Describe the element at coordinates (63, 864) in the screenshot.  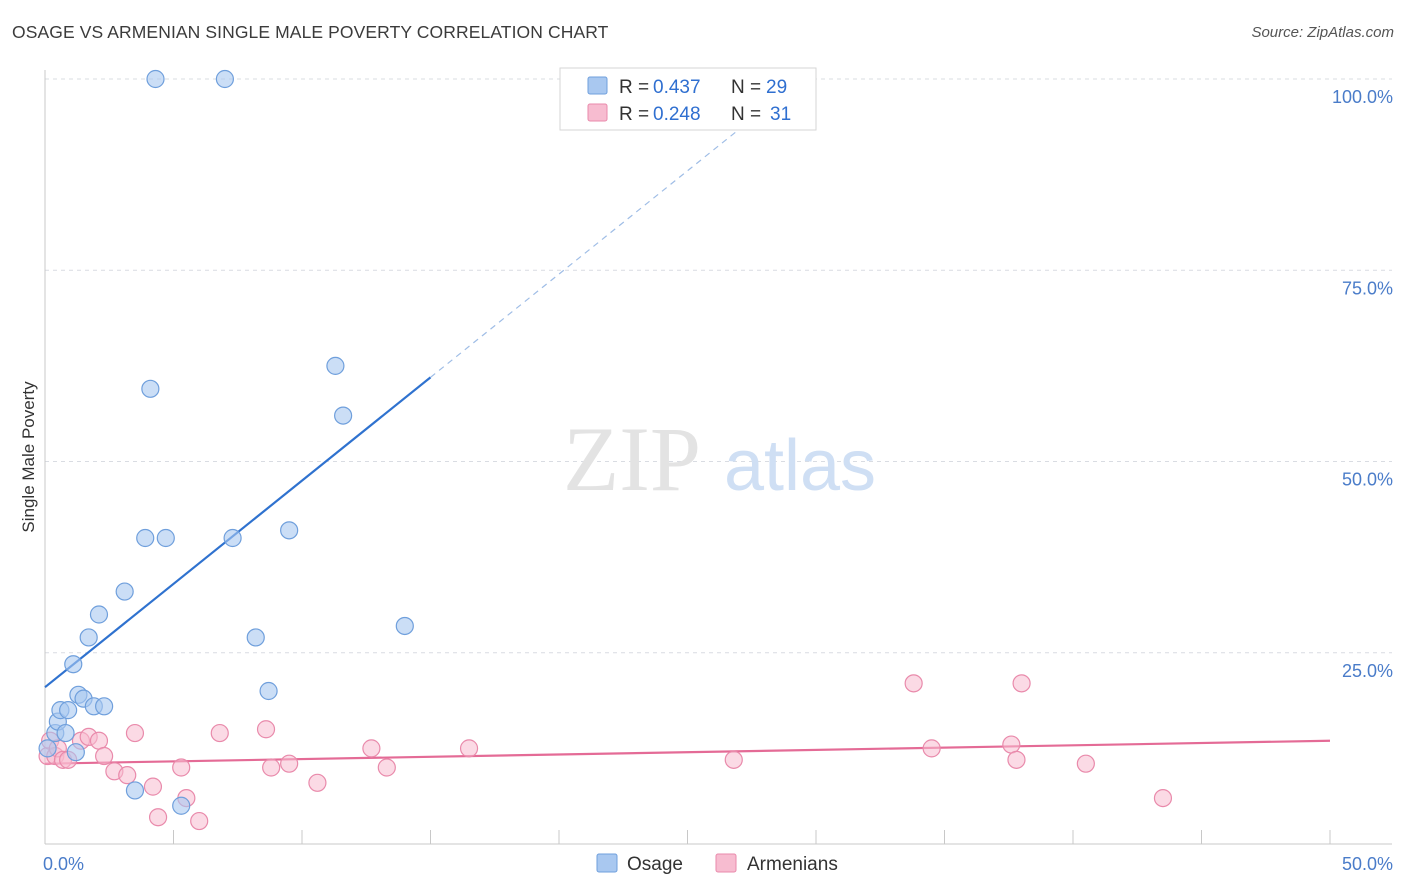
I see `x-tick-label-min: 0.0%` at that location.